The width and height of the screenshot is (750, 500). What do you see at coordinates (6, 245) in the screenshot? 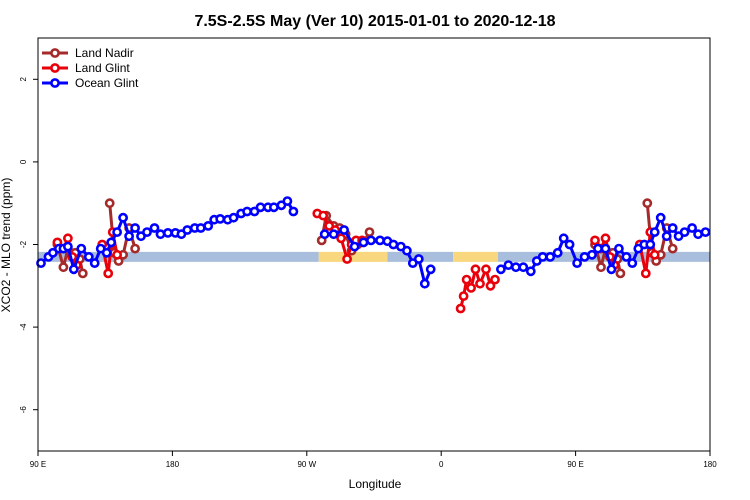
I see `y-axis-label: XCO2 - MLO trend (ppm)` at bounding box center [6, 245].